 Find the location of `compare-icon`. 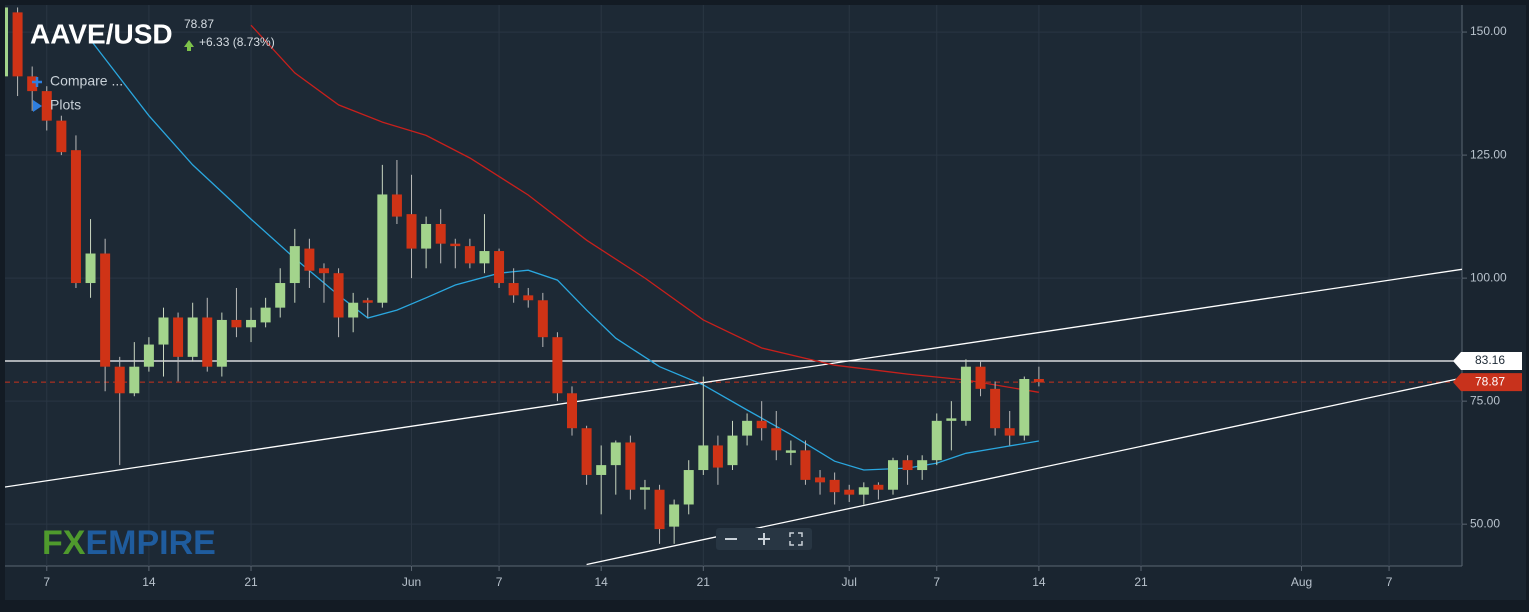

compare-icon is located at coordinates (37, 82).